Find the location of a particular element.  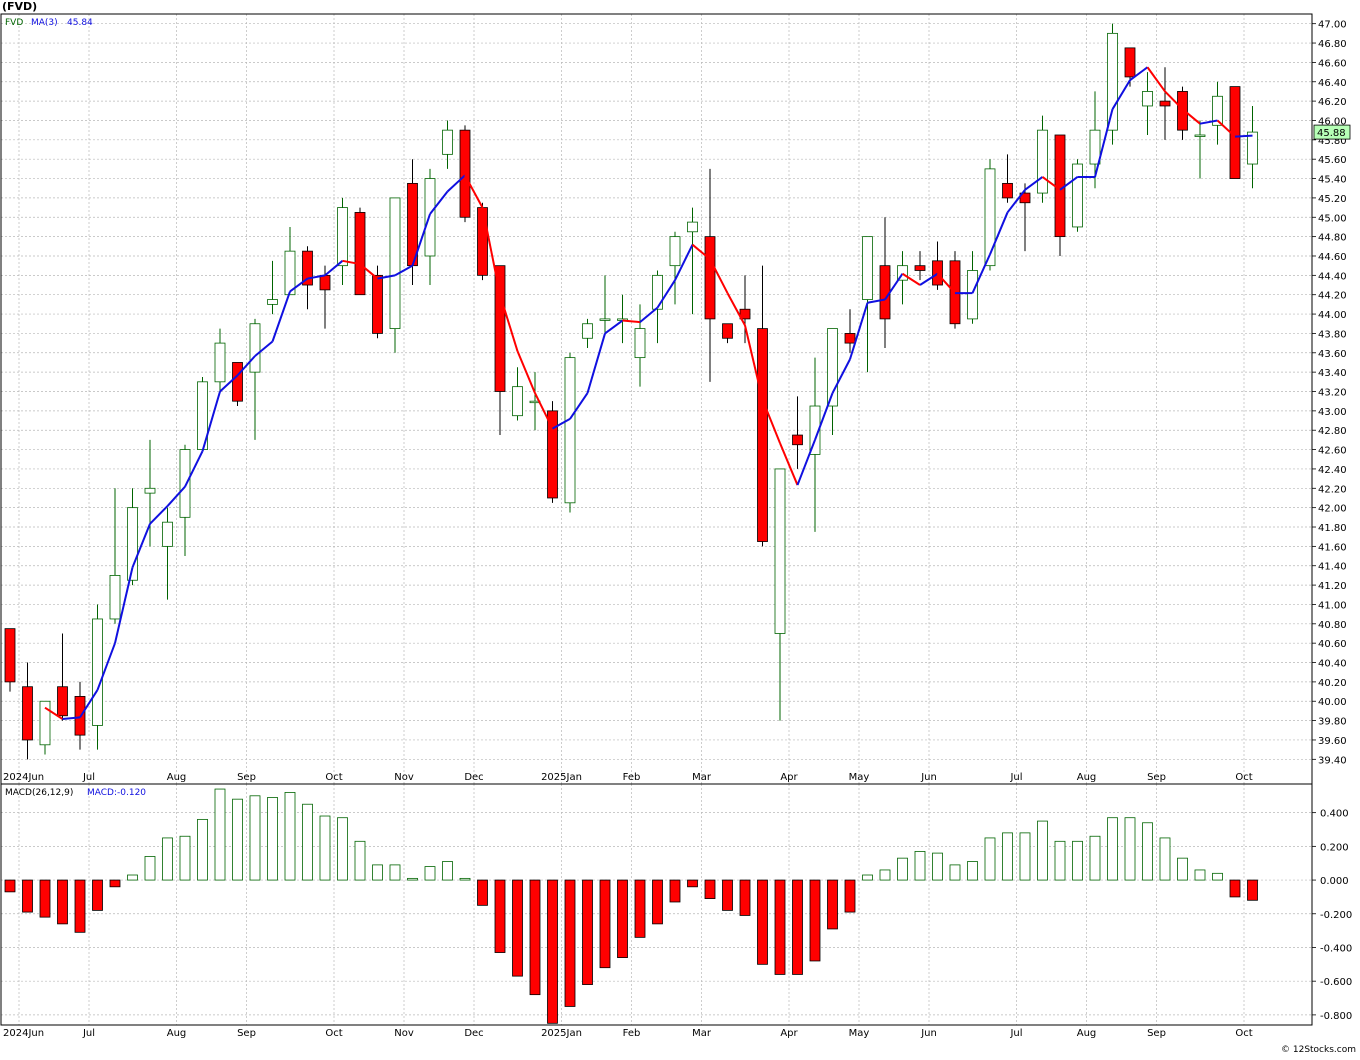

price-tick-label: 41.00 is located at coordinates (1332, 605).